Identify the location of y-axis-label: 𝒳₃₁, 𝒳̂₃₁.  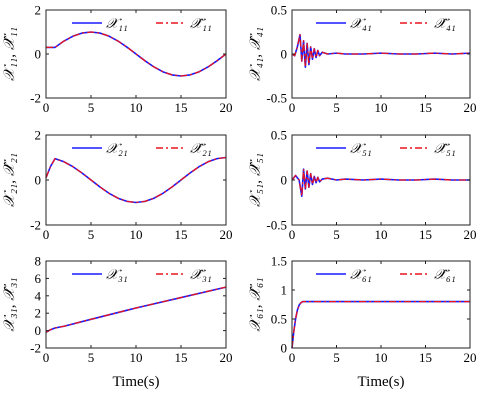
(10, 304).